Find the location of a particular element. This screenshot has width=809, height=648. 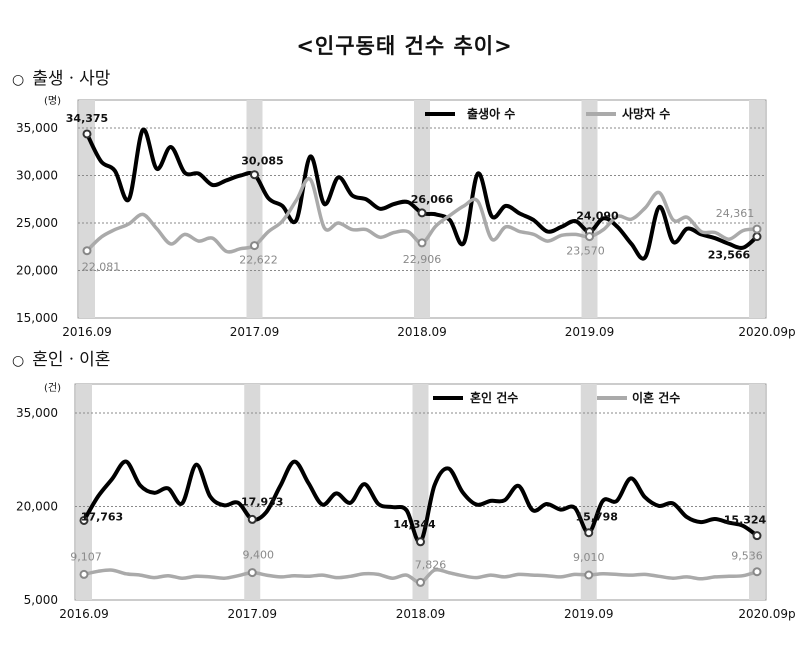

data-label: 14,344 is located at coordinates (414, 524).